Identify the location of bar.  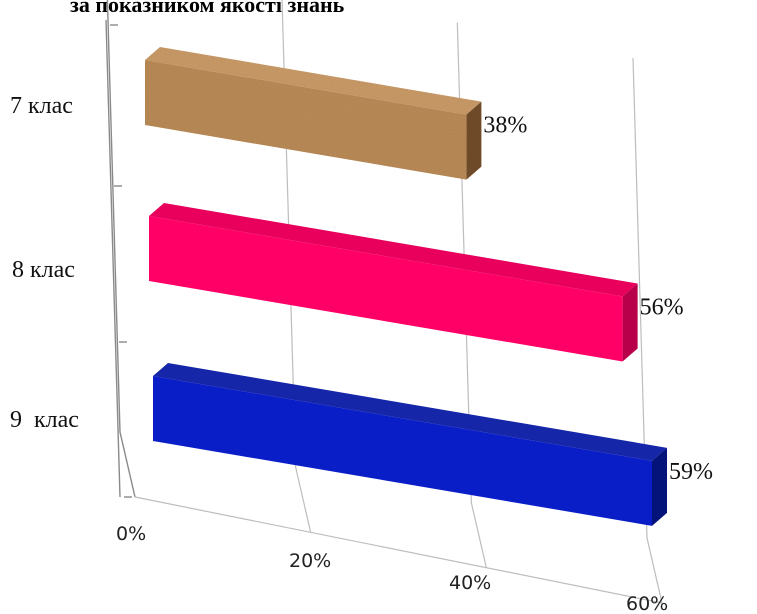
(313, 113).